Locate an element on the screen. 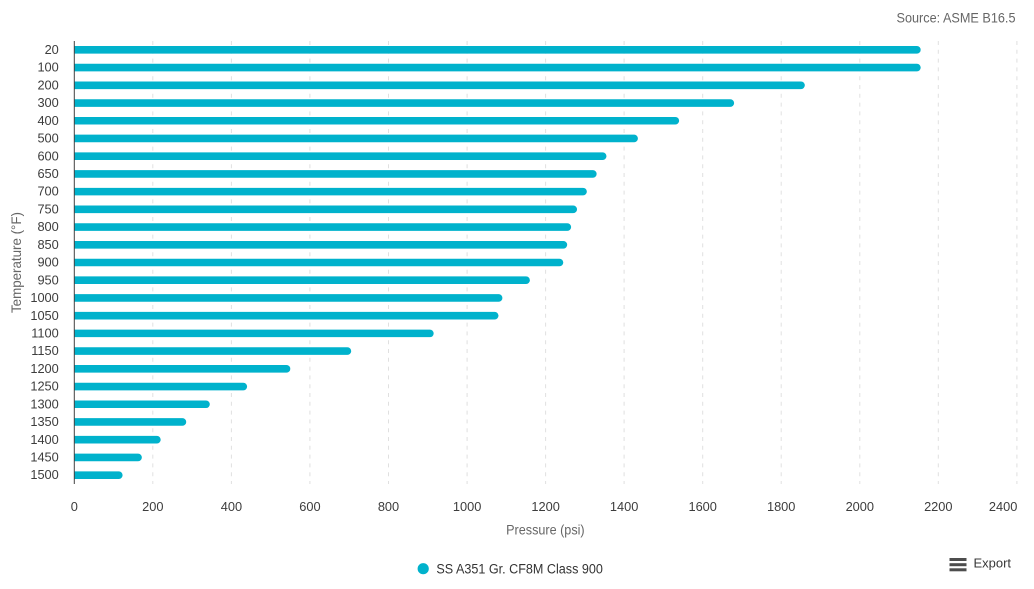  svg-text: 1050 is located at coordinates (44, 315).